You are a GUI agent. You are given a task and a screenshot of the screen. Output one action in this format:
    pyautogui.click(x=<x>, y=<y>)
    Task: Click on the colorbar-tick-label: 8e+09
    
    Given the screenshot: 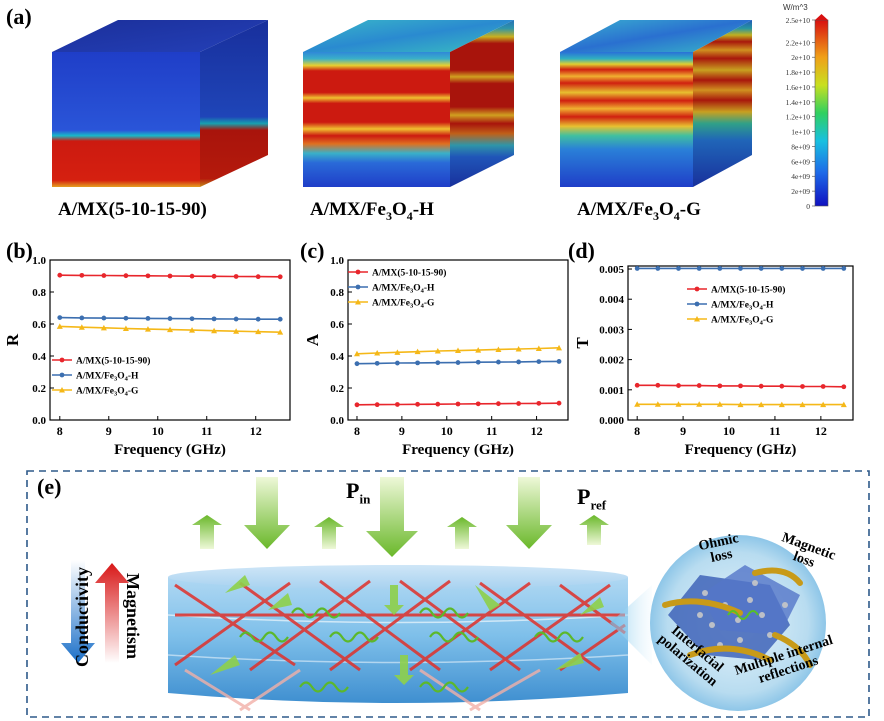 What is the action you would take?
    pyautogui.click(x=800, y=146)
    